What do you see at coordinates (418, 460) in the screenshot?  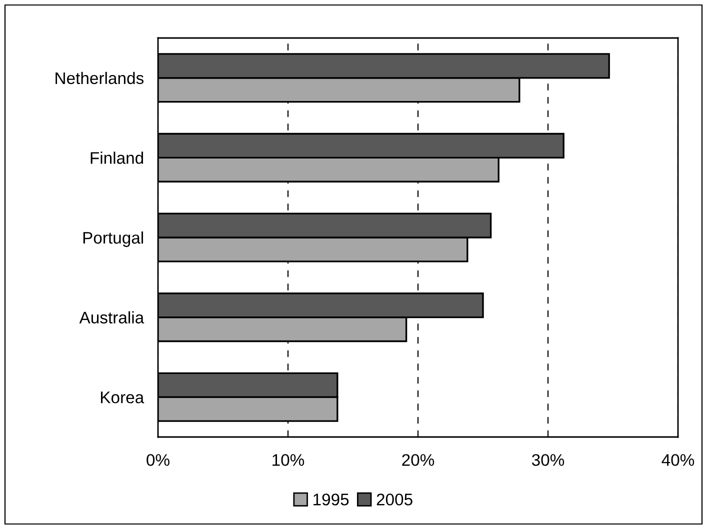 I see `x-tick-label: 20%` at bounding box center [418, 460].